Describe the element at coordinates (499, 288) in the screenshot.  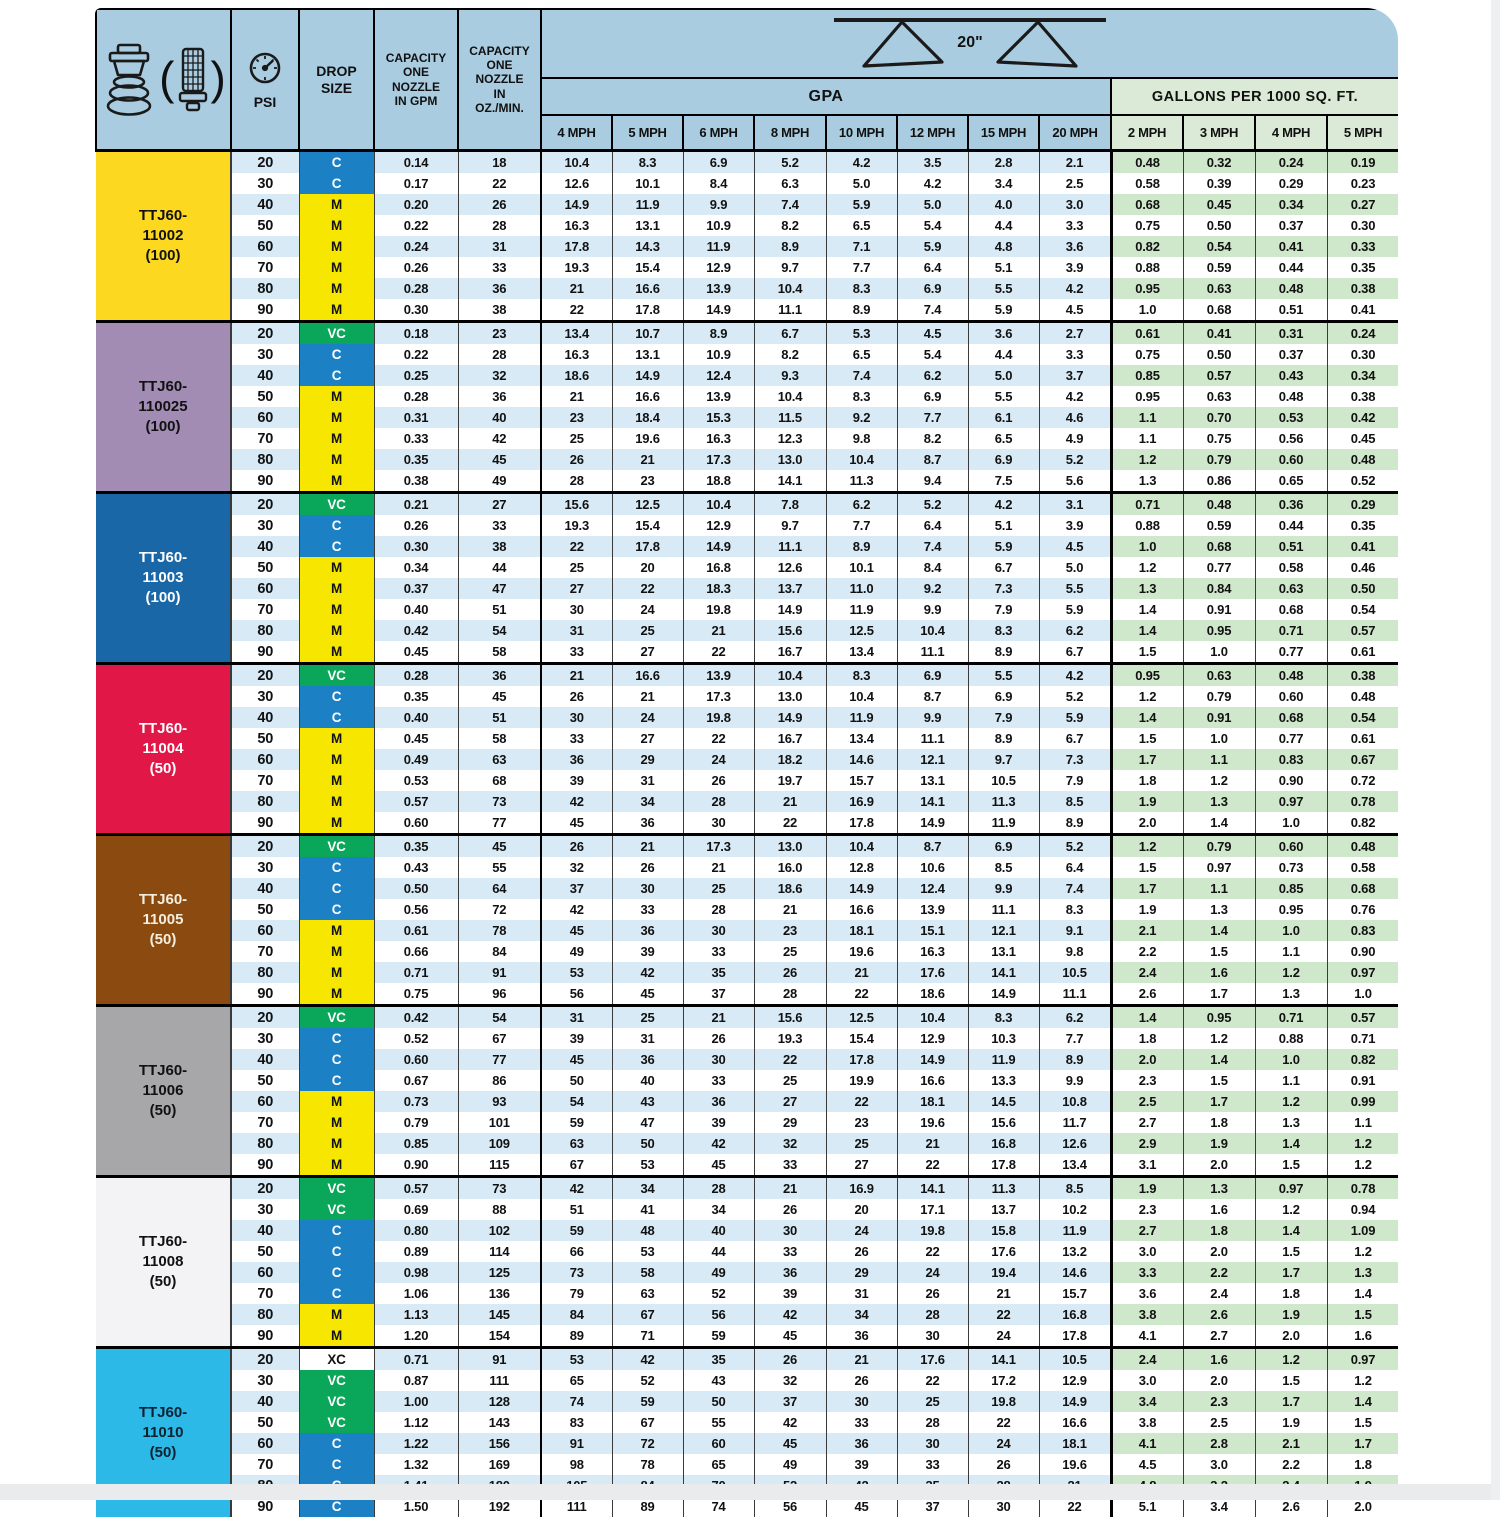
I see `capacity-oz-cell: 36` at that location.